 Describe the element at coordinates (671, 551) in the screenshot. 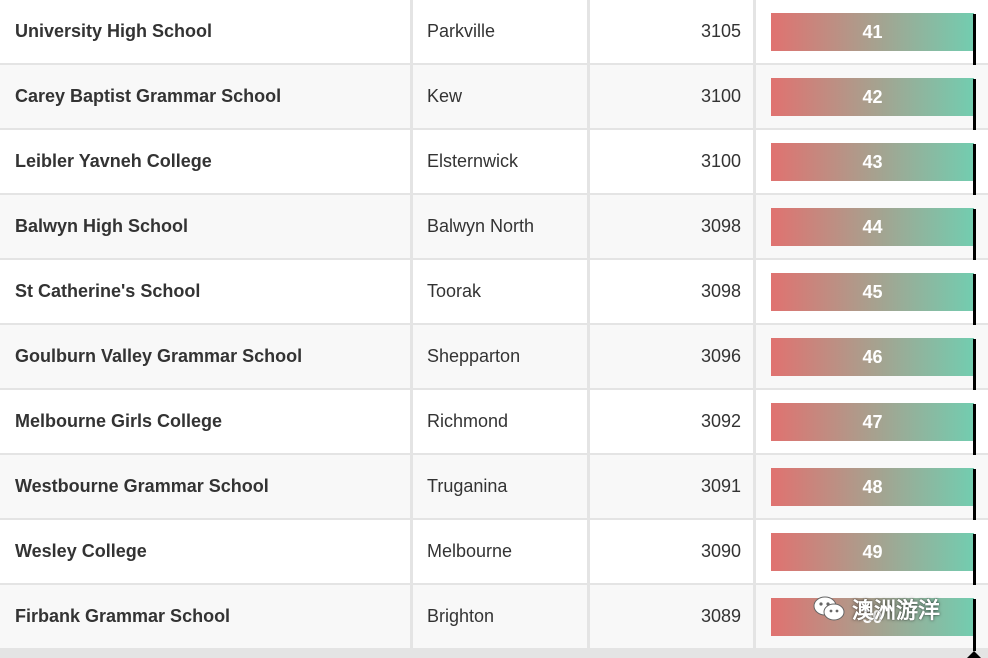

I see `postcode-cell: 3090` at that location.